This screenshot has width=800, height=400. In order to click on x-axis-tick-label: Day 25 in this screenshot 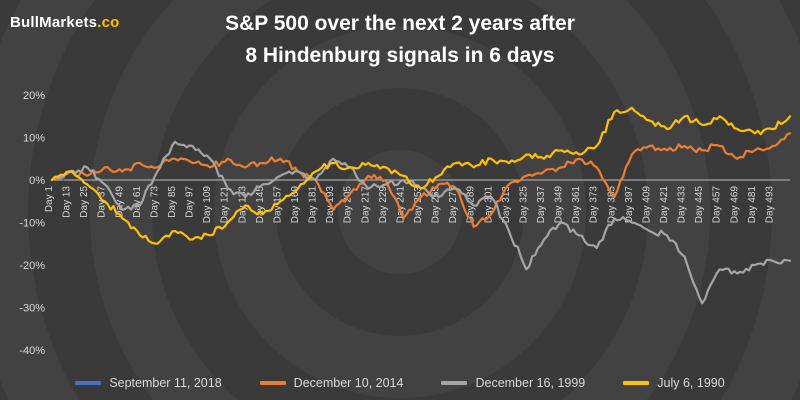, I will do `click(84, 202)`.